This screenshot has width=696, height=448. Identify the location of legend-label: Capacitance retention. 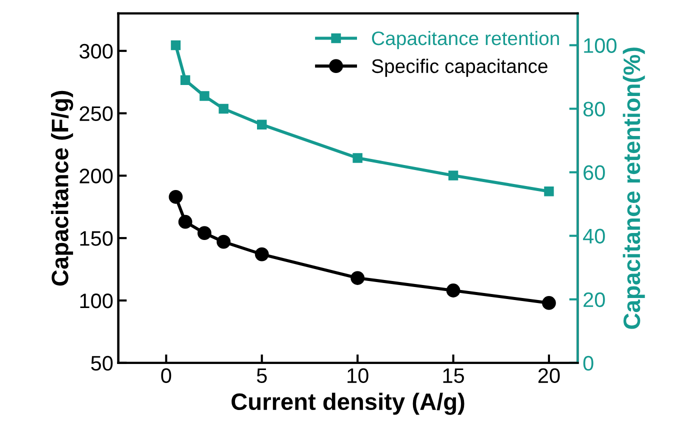
(465, 40).